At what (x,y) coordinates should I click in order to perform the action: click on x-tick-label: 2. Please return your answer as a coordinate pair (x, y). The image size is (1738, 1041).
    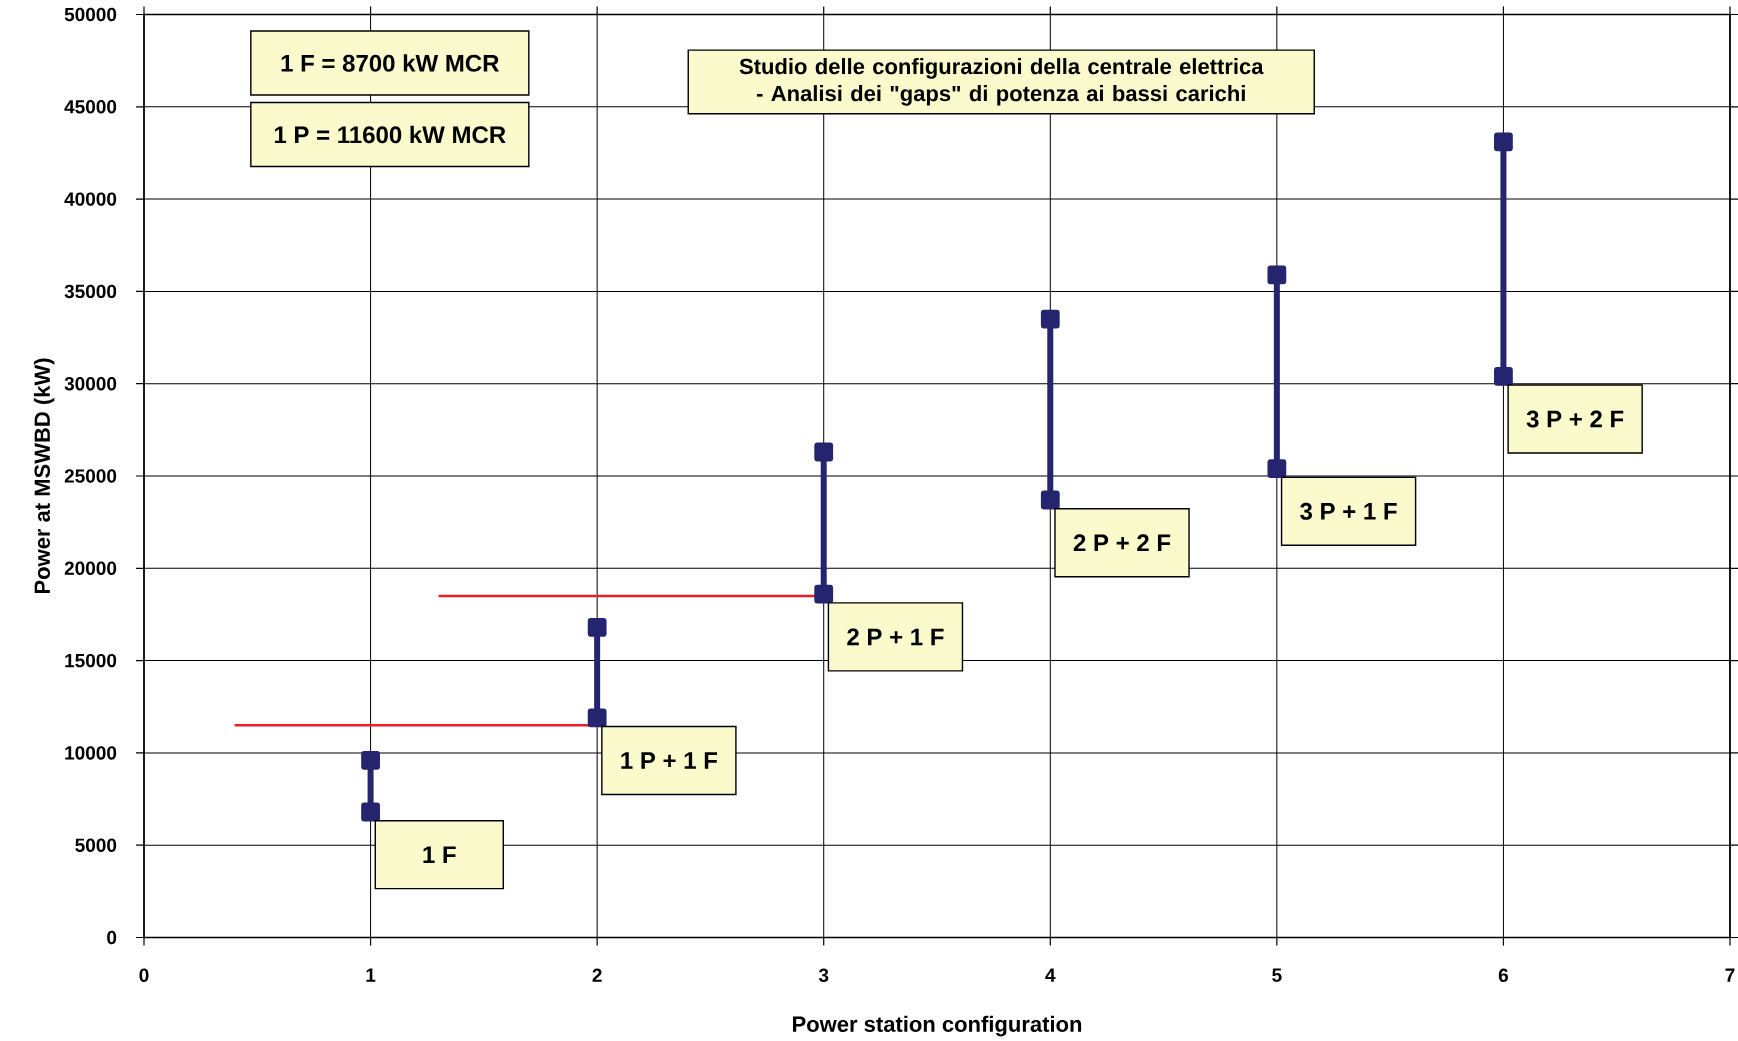
    Looking at the image, I should click on (597, 975).